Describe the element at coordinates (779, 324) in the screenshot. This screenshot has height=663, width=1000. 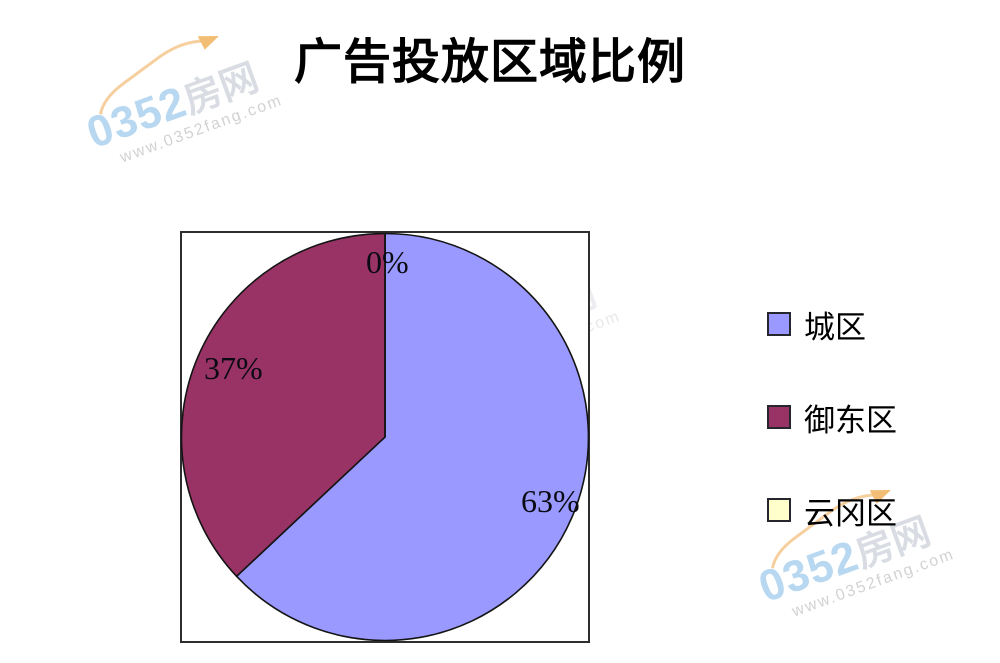
I see `legend-swatch-chengqu` at that location.